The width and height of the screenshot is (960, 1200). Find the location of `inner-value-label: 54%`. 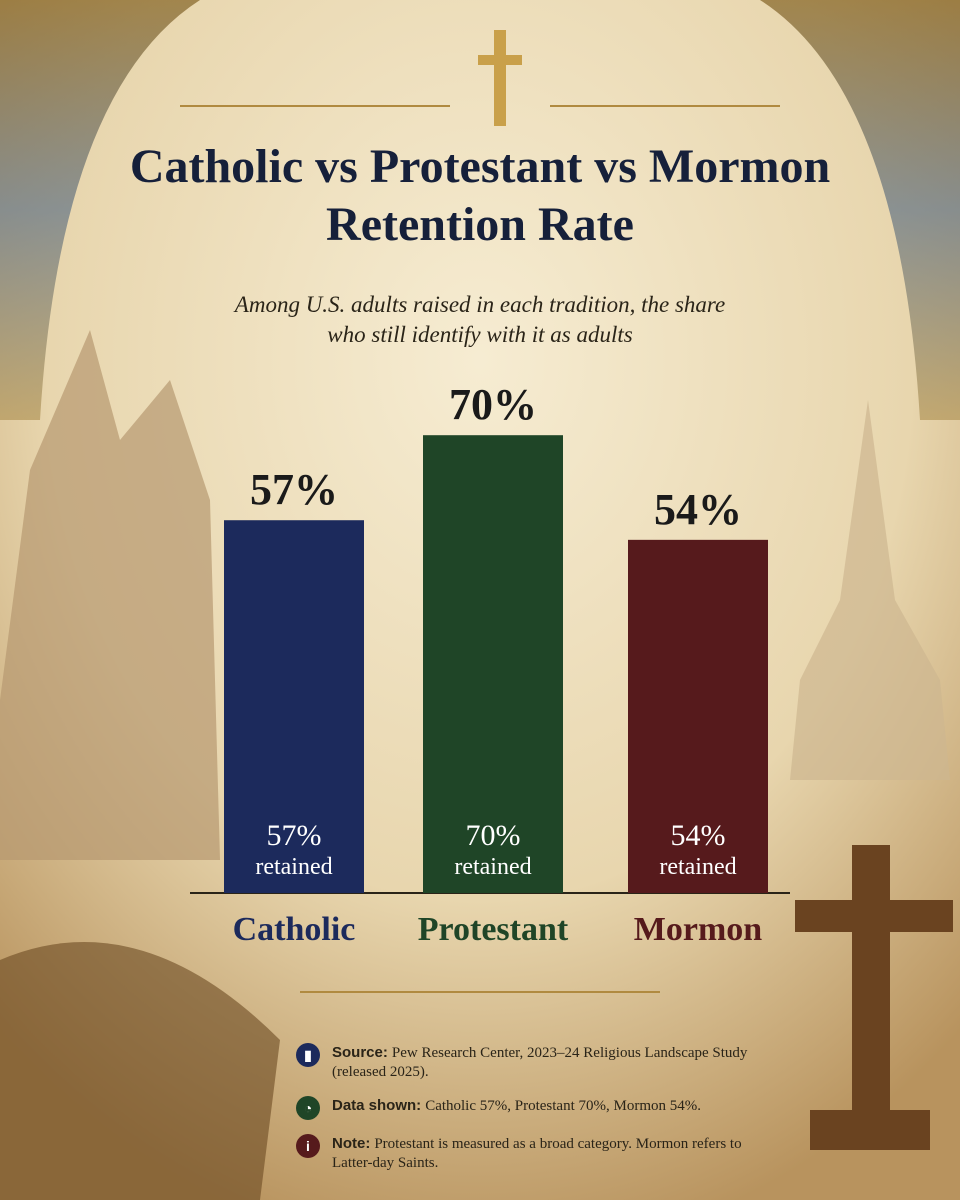

inner-value-label: 54% is located at coordinates (698, 835).